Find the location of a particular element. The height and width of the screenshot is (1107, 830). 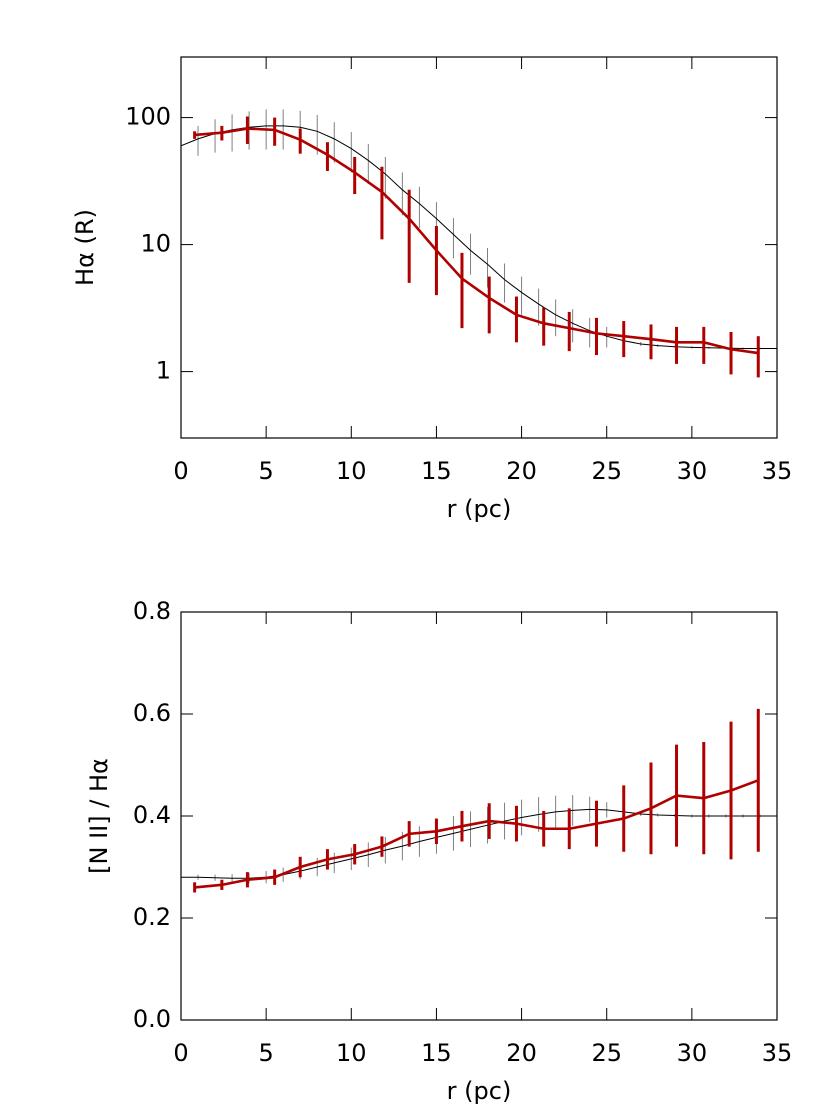

y-axis-label: Hα (R) is located at coordinates (85, 247).